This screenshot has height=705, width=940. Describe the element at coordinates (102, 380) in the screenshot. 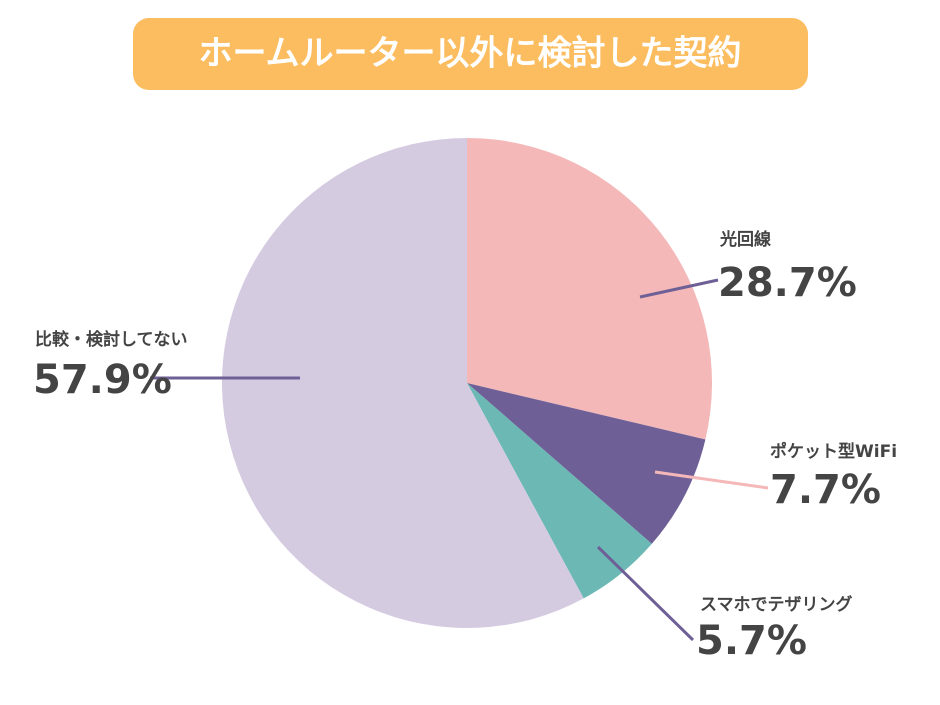

I see `value-label: 57.9%` at that location.